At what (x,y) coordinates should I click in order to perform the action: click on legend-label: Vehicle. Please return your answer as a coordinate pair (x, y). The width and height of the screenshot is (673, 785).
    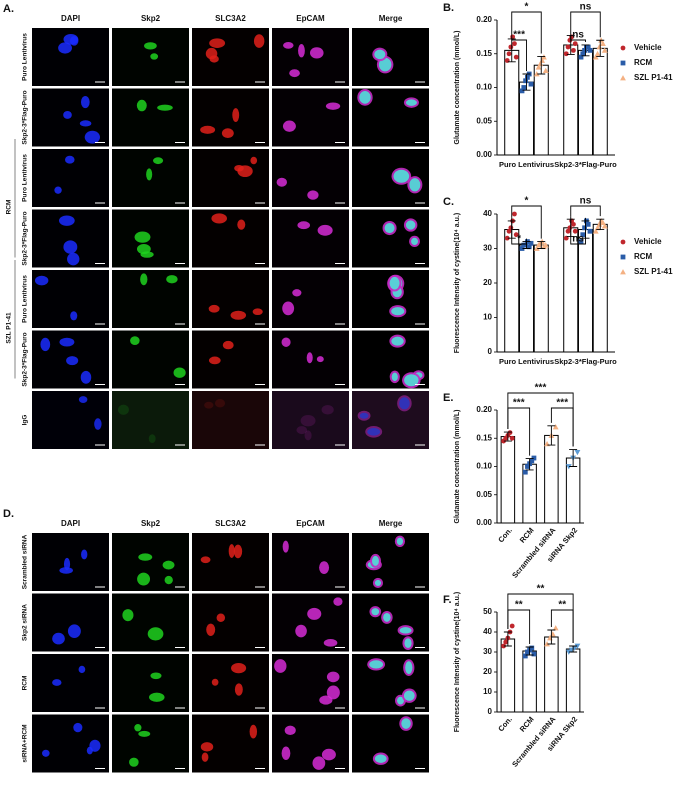
    Looking at the image, I should click on (648, 47).